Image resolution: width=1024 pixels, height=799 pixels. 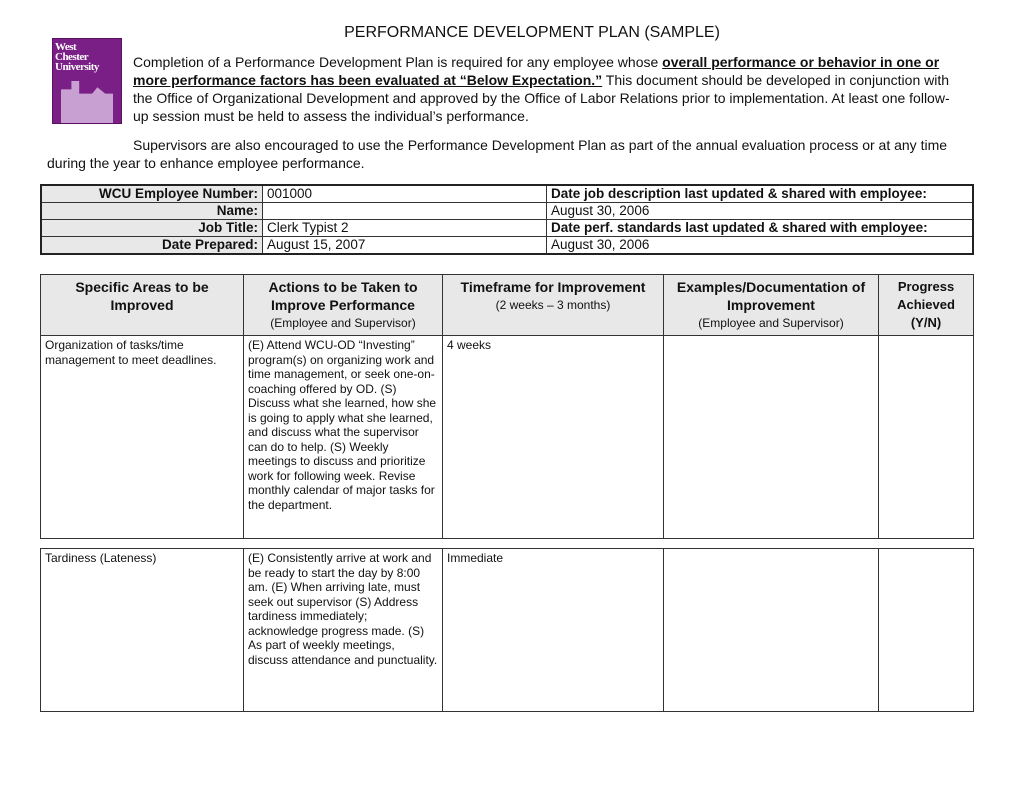 What do you see at coordinates (926, 305) in the screenshot?
I see `header-progress: Progress Achieved (Y/N)` at bounding box center [926, 305].